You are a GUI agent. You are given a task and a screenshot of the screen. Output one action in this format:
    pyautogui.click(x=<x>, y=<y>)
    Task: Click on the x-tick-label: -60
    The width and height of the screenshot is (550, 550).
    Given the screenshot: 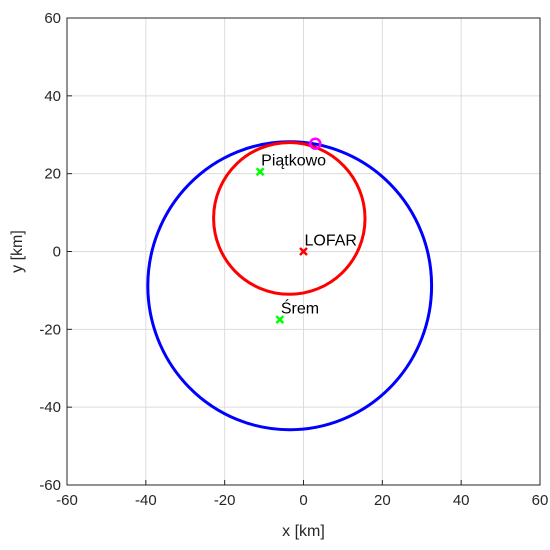 What is the action you would take?
    pyautogui.click(x=67, y=500)
    